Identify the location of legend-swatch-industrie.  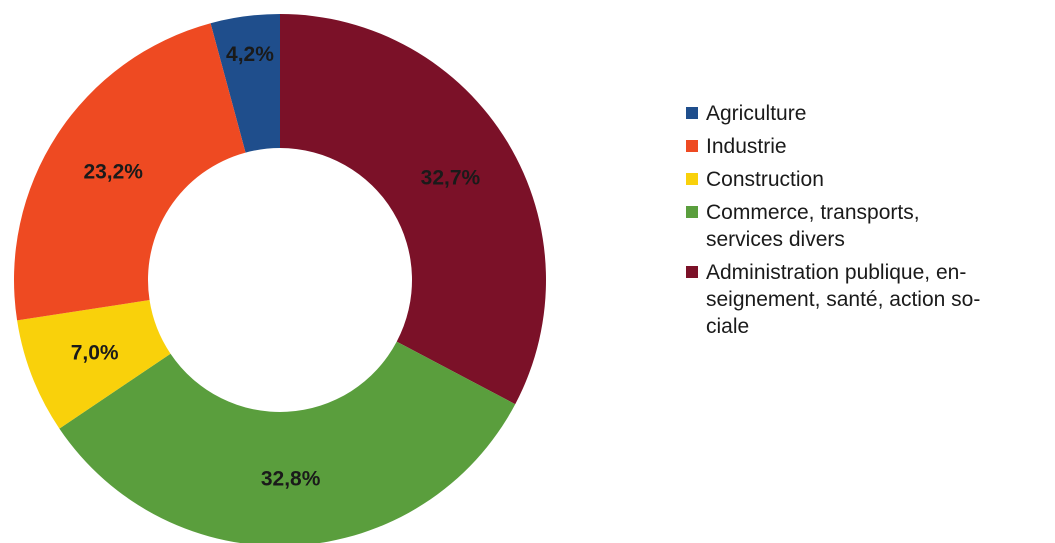
(692, 146).